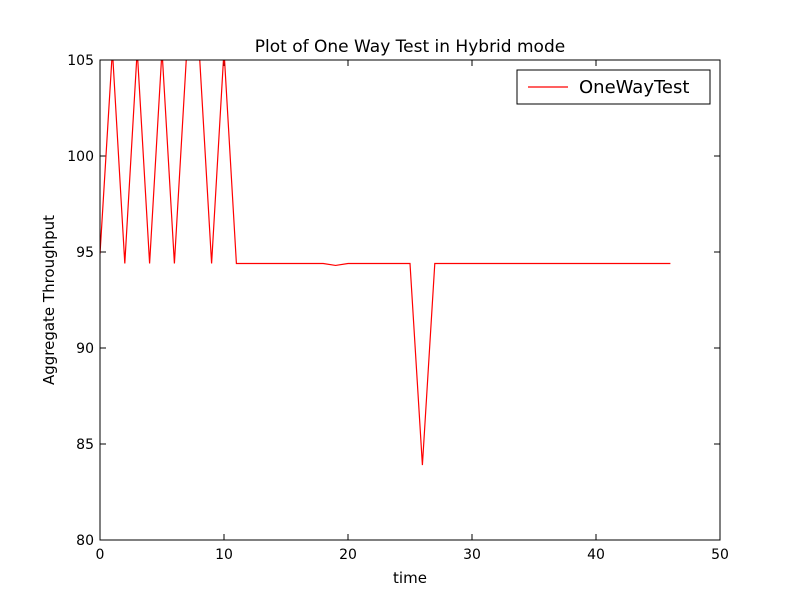  I want to click on x-tick-label: 30, so click(472, 555).